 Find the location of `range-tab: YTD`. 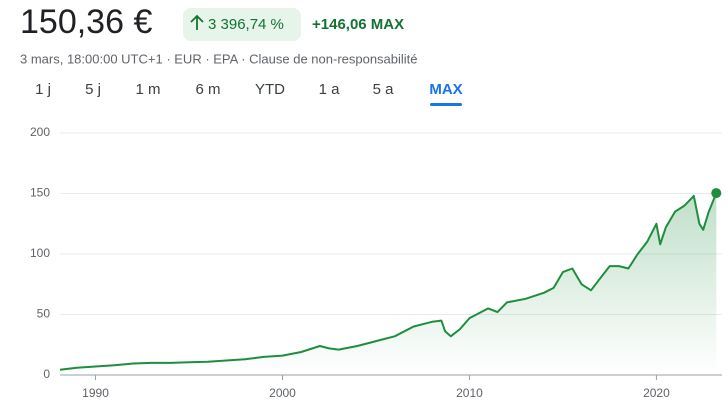

range-tab: YTD is located at coordinates (270, 89).